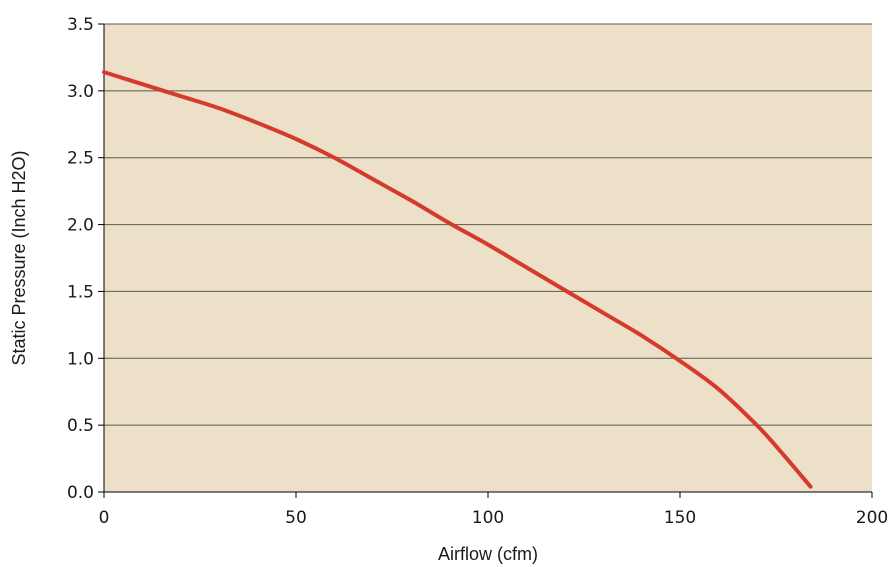 The width and height of the screenshot is (895, 567). Describe the element at coordinates (80, 493) in the screenshot. I see `y-tick-label: 0.0` at that location.